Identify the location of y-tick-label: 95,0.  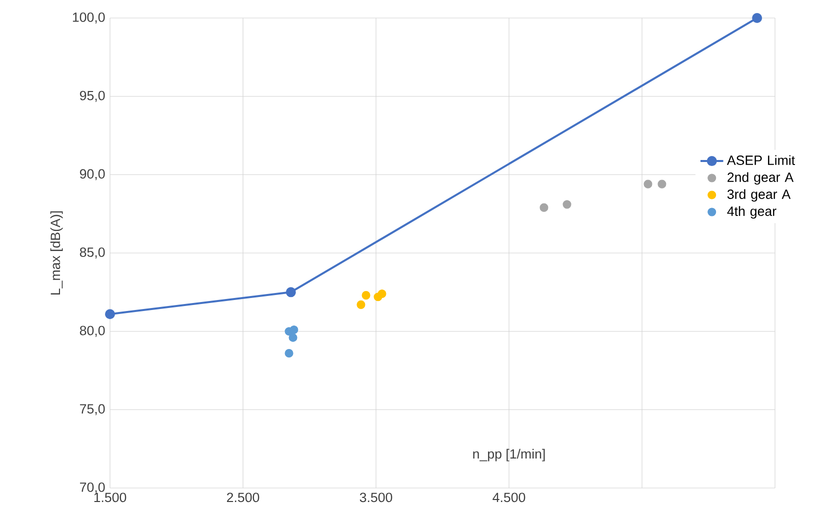
(92, 96).